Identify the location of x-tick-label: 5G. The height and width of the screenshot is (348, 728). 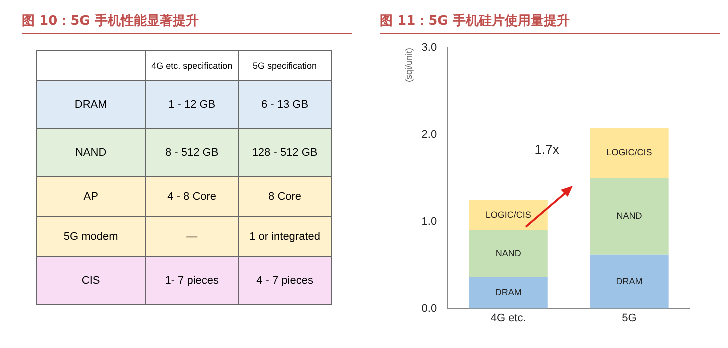
(629, 318).